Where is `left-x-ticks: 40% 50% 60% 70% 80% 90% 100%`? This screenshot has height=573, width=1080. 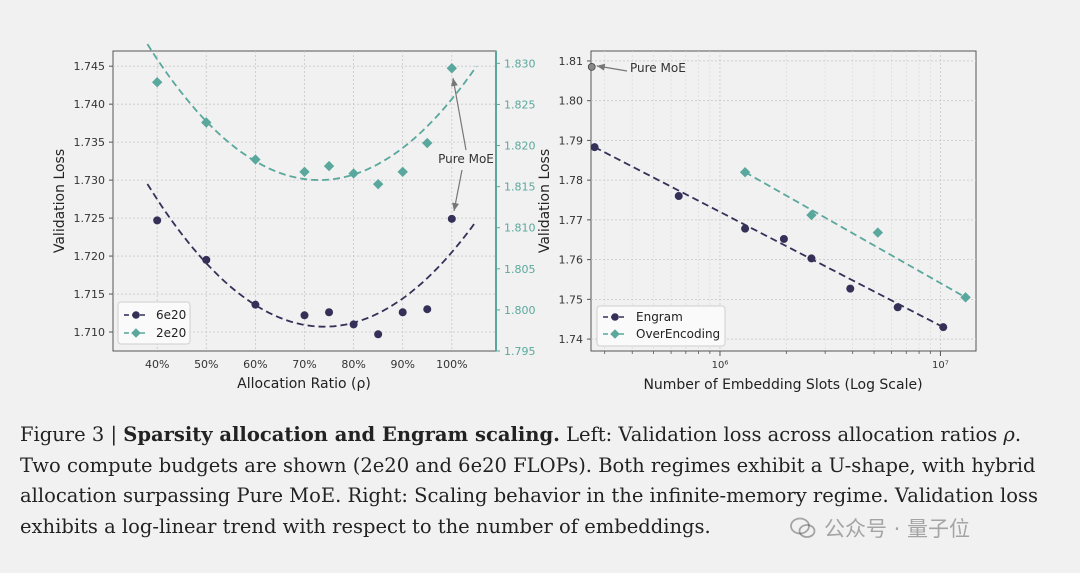
left-x-ticks: 40% 50% 60% 70% 80% 90% 100% is located at coordinates (306, 364).